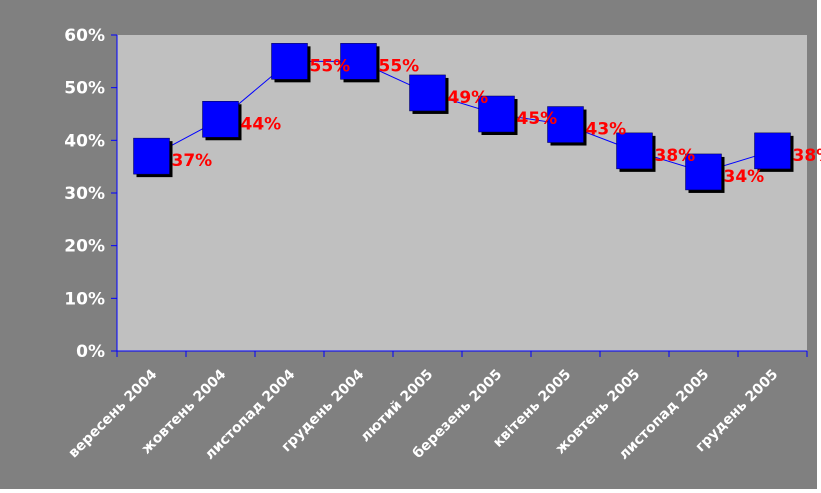 This screenshot has width=821, height=493. I want to click on y-tick-label: 10%, so click(84, 299).